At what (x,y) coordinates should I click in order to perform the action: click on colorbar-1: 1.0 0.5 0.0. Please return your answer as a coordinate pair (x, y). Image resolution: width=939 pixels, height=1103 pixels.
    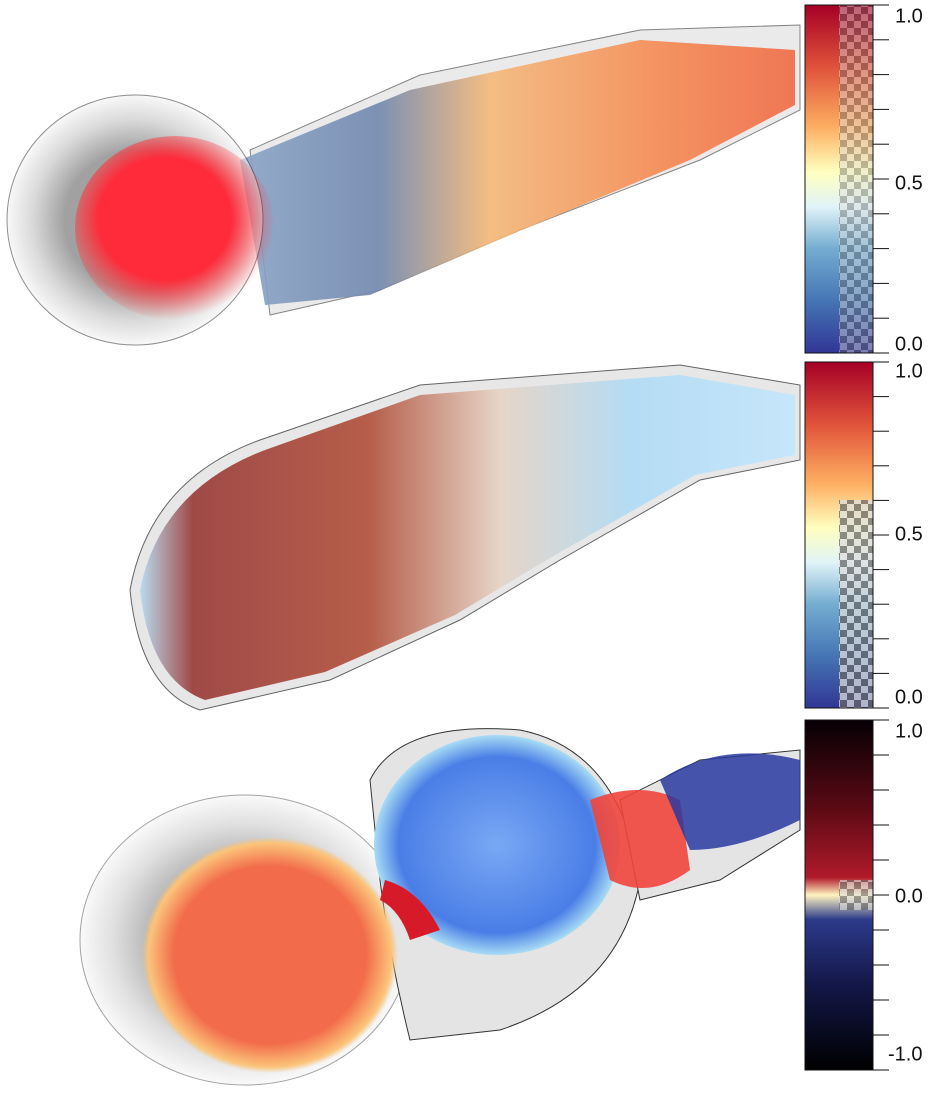
    Looking at the image, I should click on (863, 179).